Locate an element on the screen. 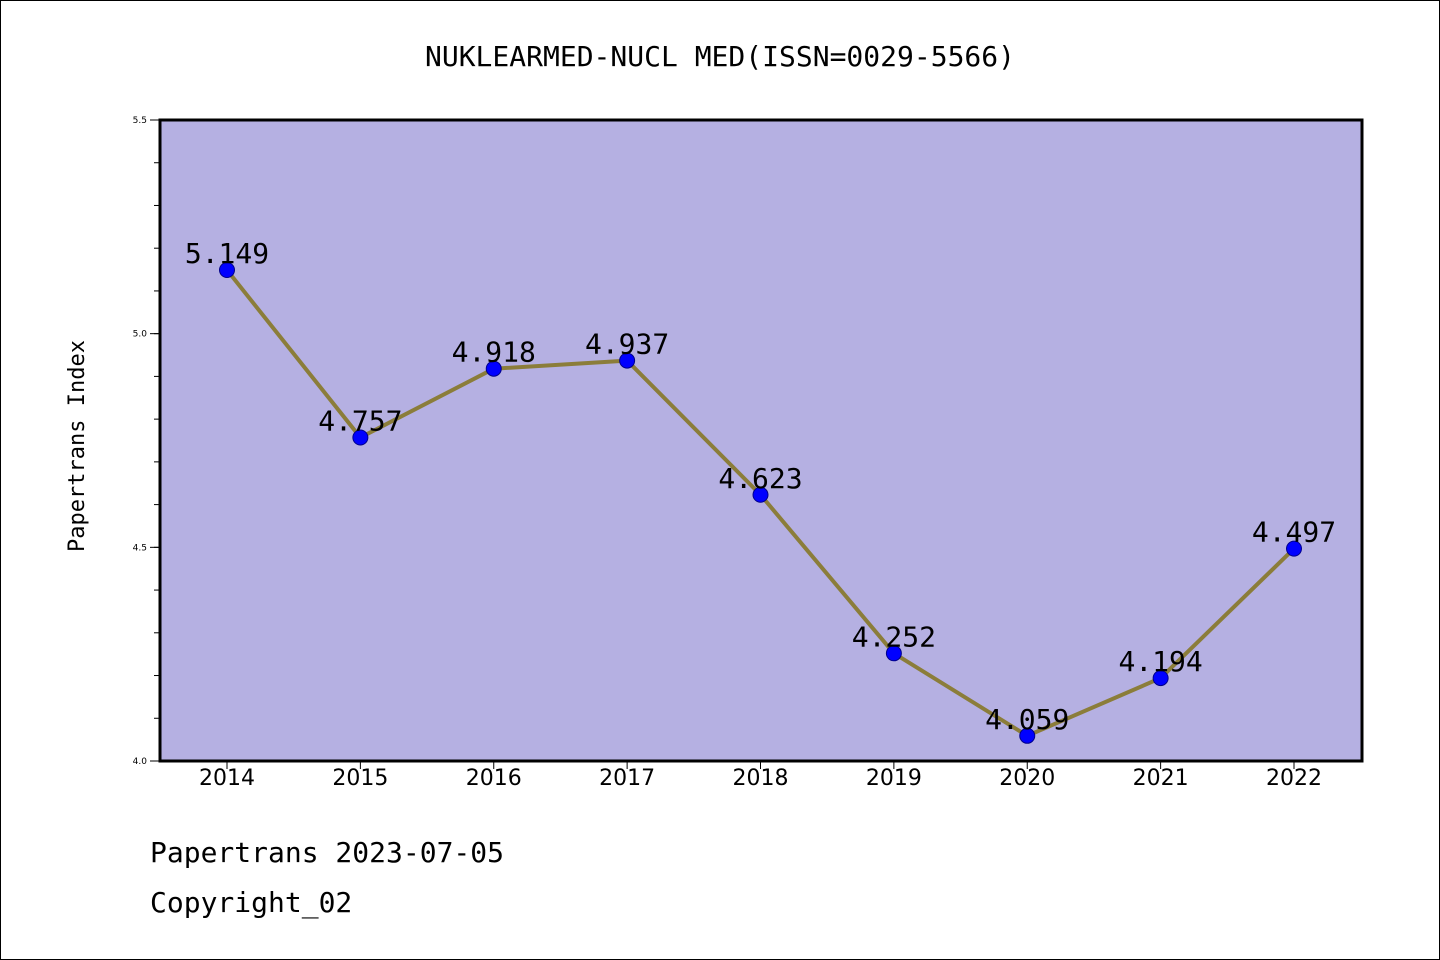 The image size is (1440, 960). x-ticks: 2014 2015 2016 2017 2018 2019 2020 2021 2022 is located at coordinates (760, 776).